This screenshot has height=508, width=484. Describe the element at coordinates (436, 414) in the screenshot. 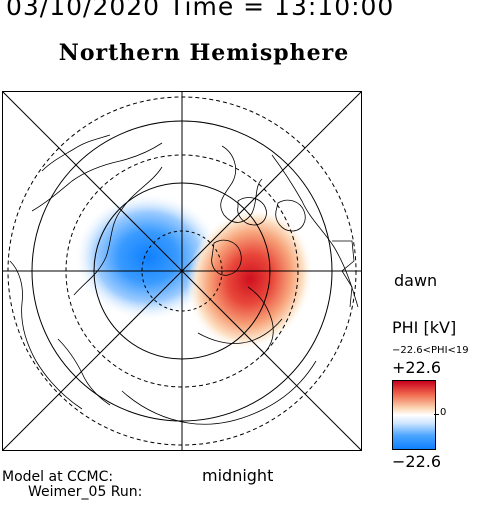

I see `colorbar-zero-tick` at that location.